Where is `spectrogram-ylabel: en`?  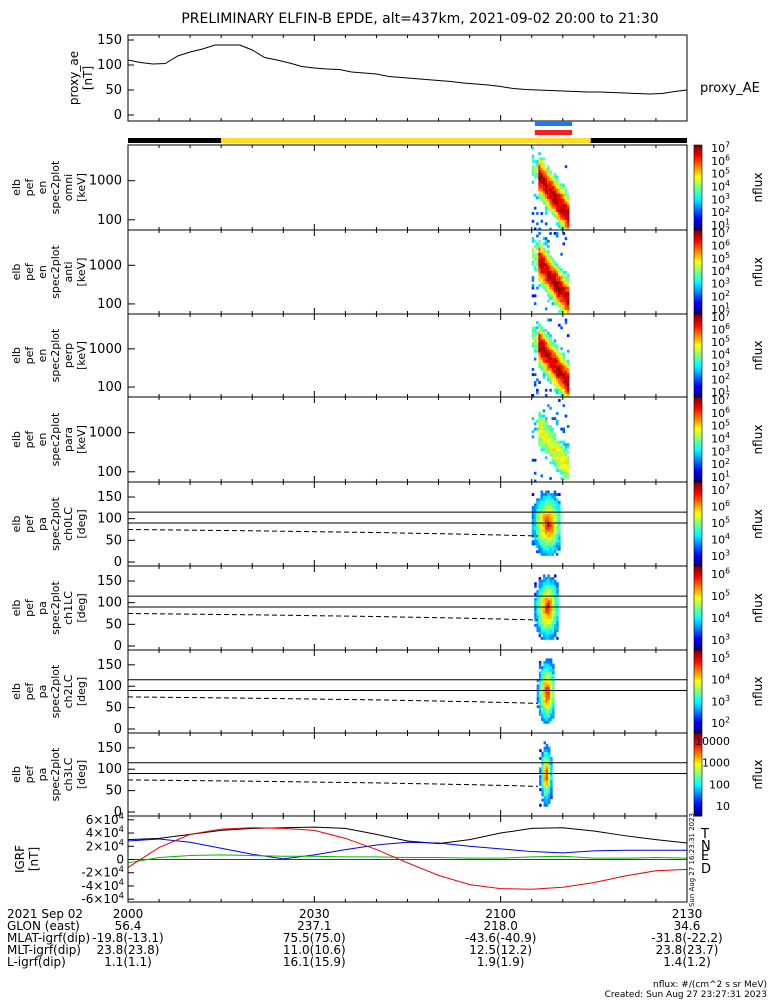 spectrogram-ylabel: en is located at coordinates (42, 188).